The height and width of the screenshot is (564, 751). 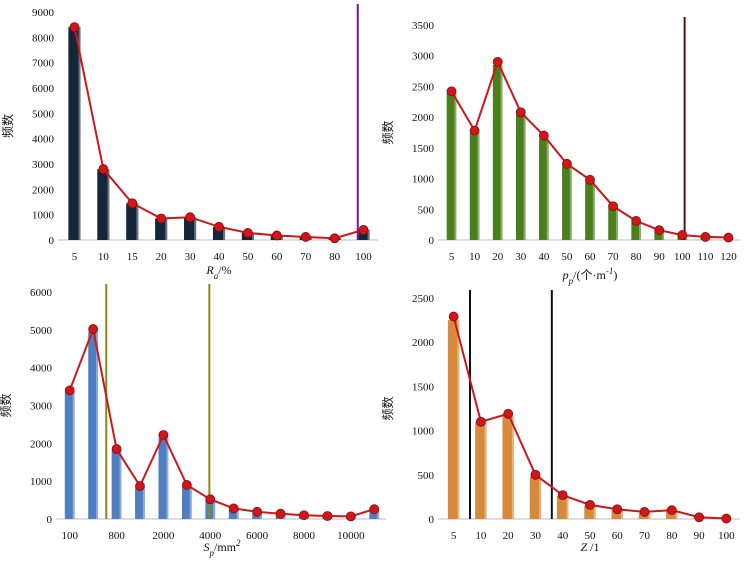 What do you see at coordinates (41, 482) in the screenshot?
I see `y-tick-label: 1000` at bounding box center [41, 482].